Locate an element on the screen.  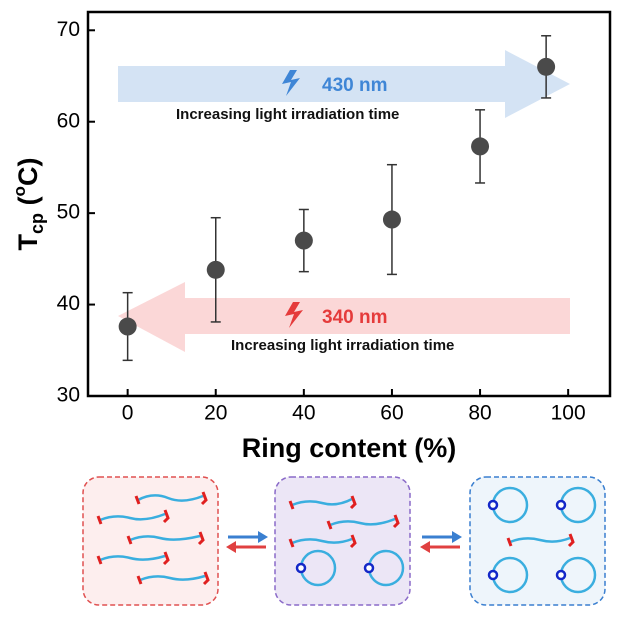
y-tick-label: 30 is located at coordinates (68, 395).